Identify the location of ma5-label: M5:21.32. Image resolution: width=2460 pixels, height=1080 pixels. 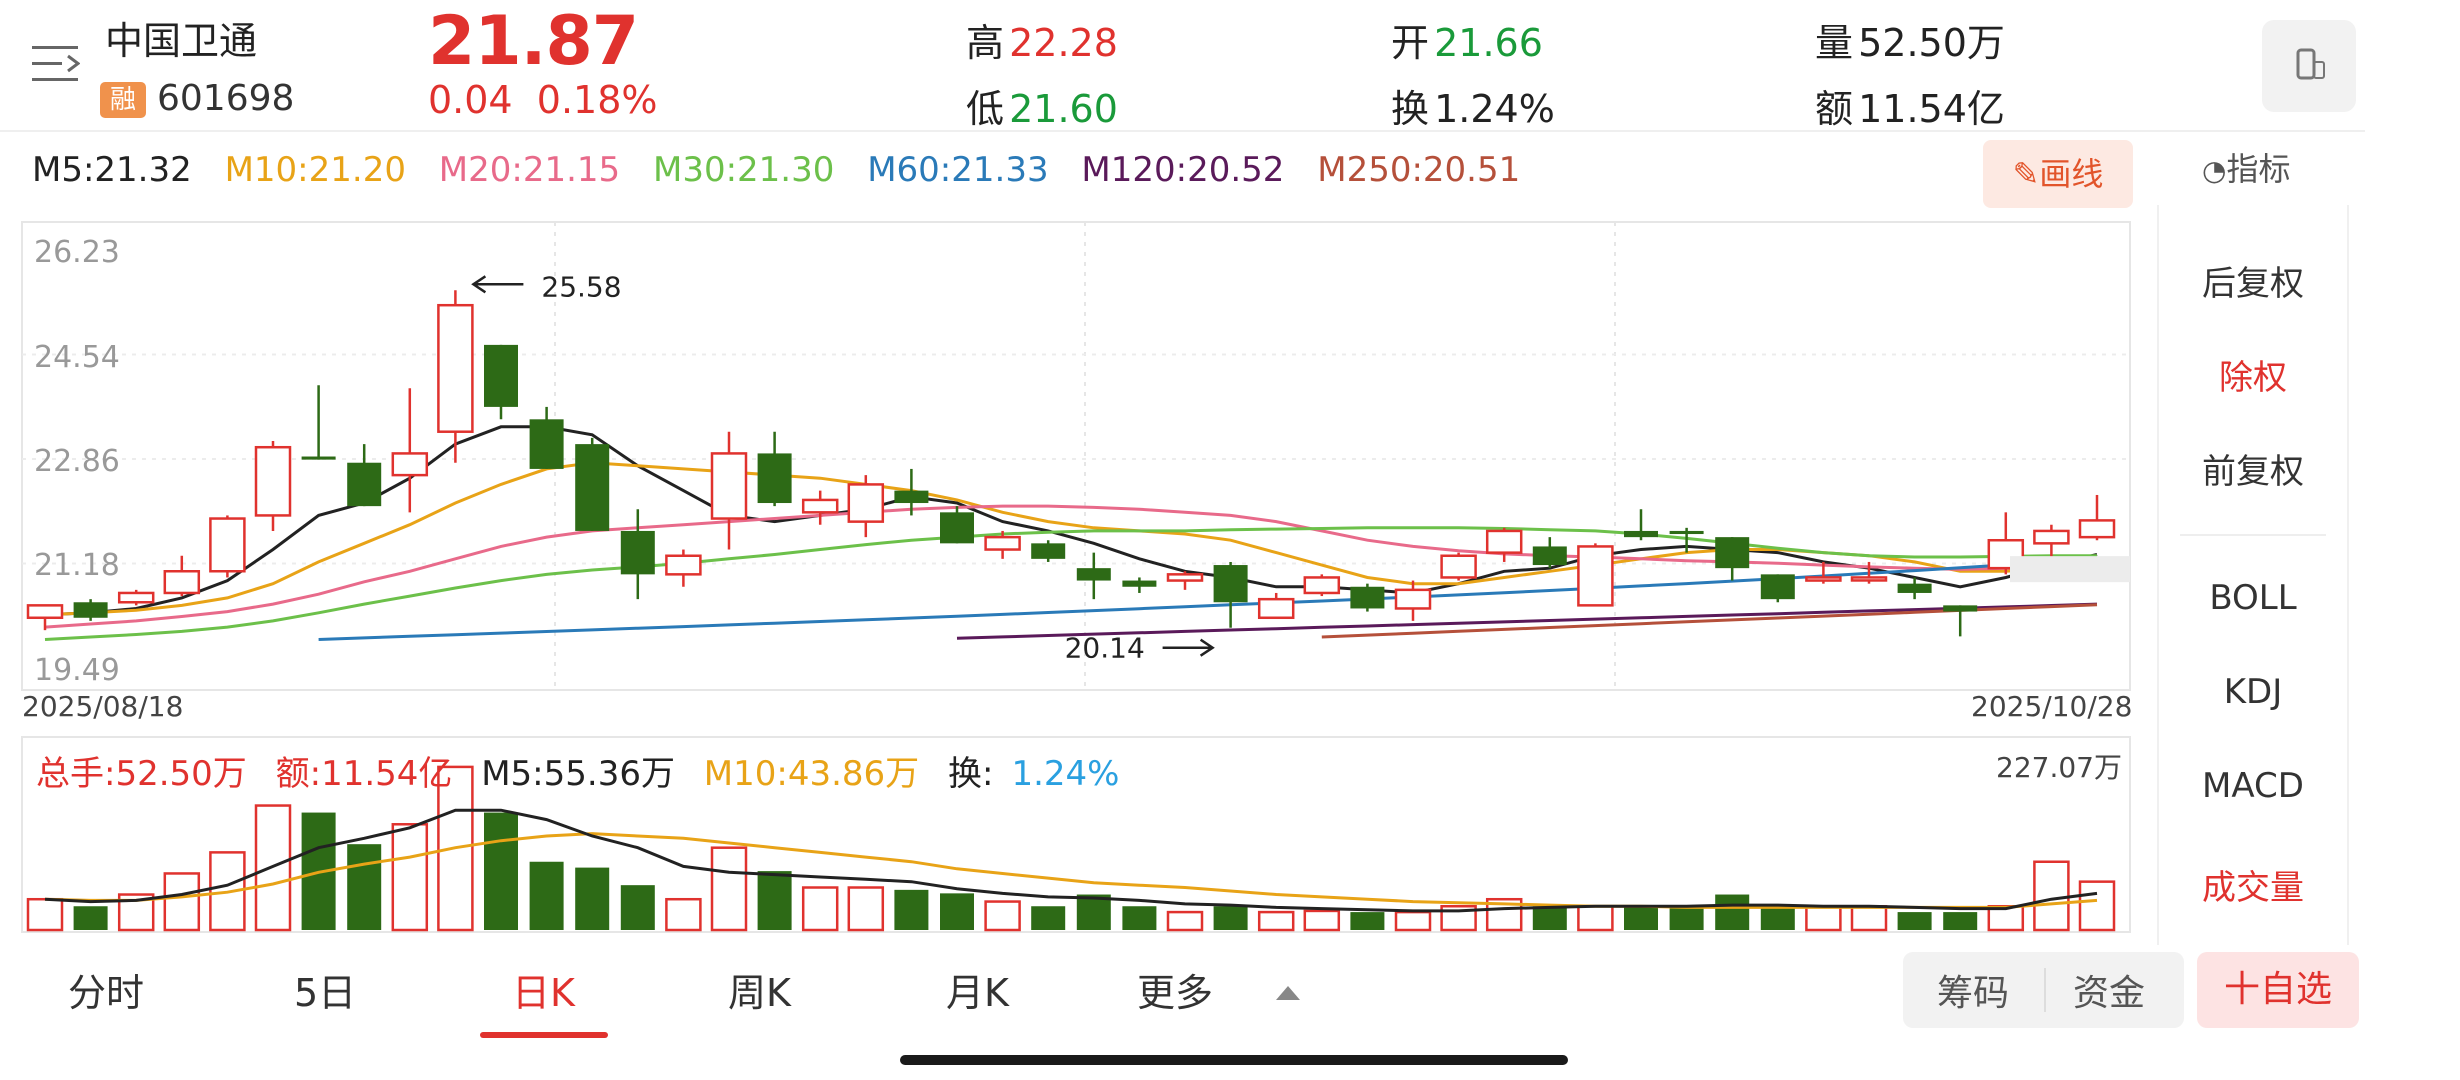
(112, 170).